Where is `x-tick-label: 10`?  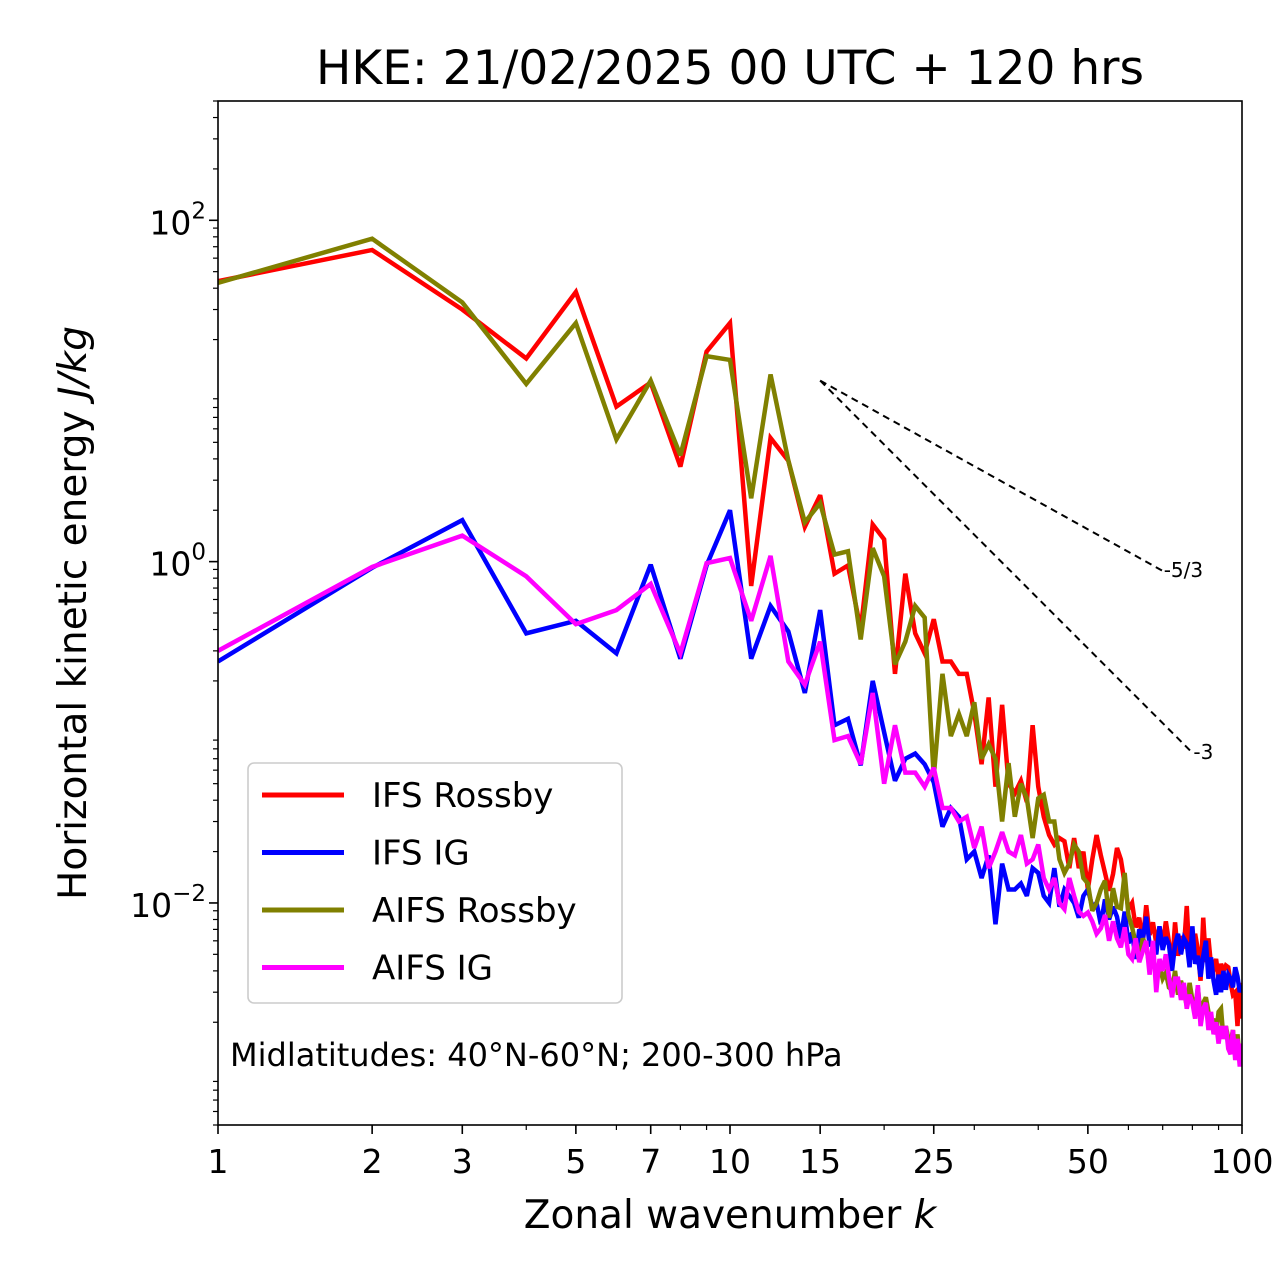
x-tick-label: 10 is located at coordinates (730, 1161).